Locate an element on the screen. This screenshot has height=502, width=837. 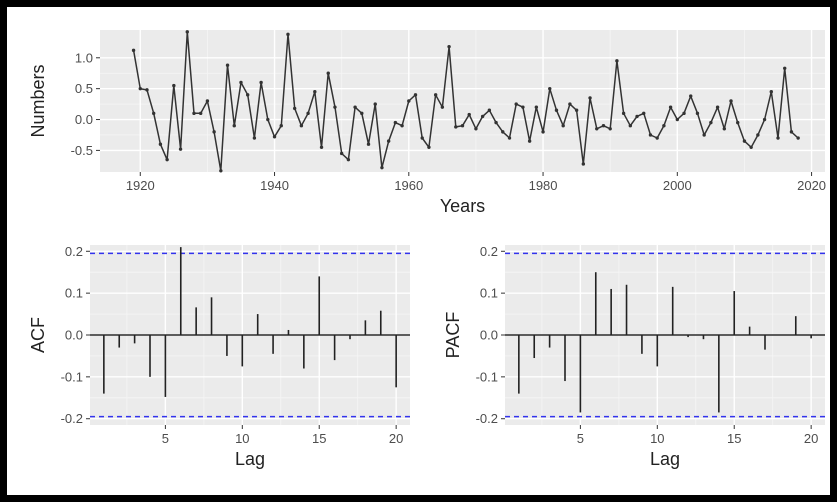
acf-y-tick-label: 0.0 is located at coordinates (74, 335).